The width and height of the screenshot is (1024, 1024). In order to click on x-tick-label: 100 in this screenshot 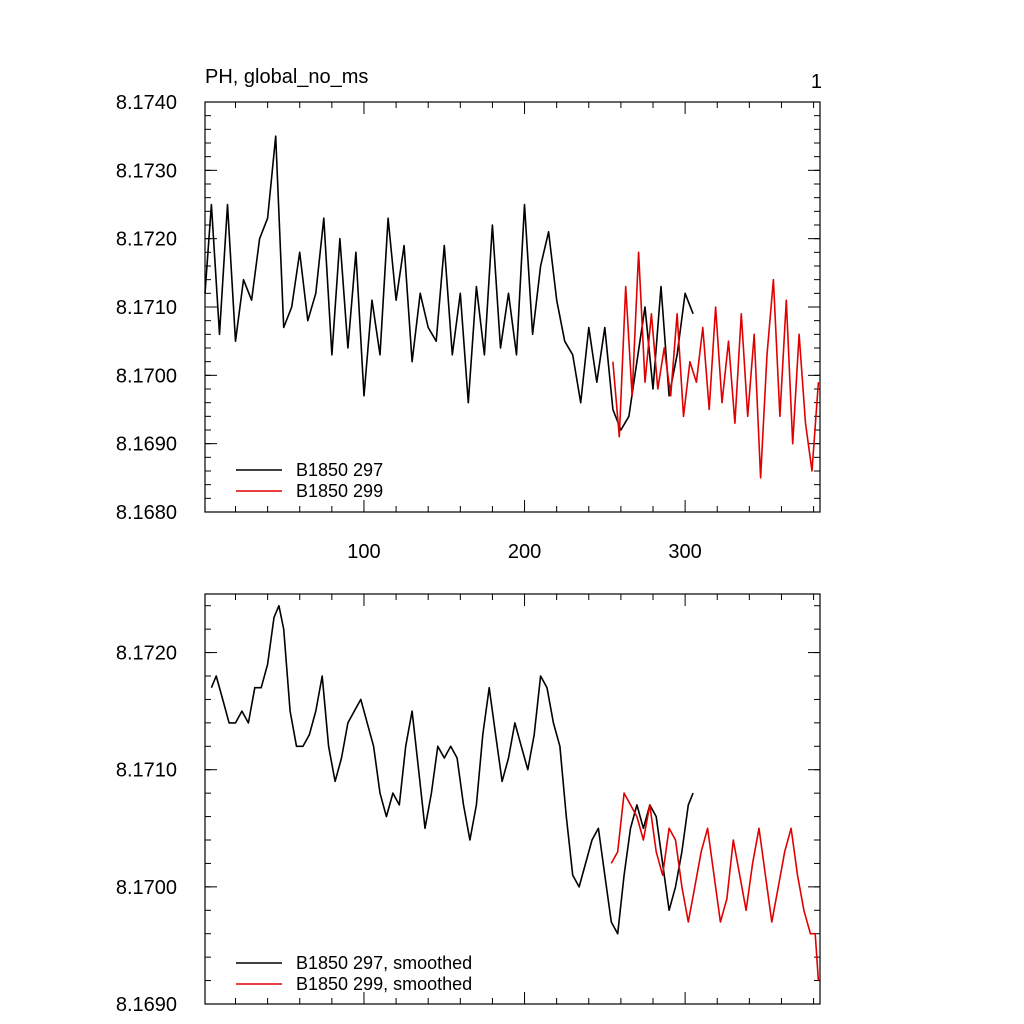, I will do `click(363, 552)`.